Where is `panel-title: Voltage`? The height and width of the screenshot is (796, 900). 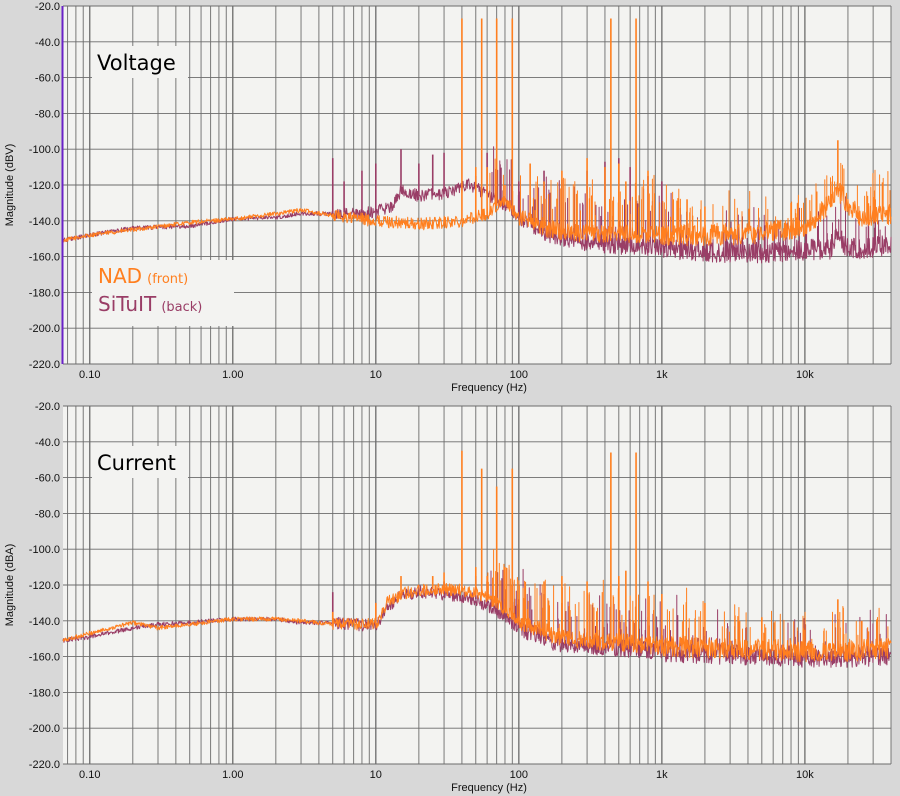 panel-title: Voltage is located at coordinates (136, 63).